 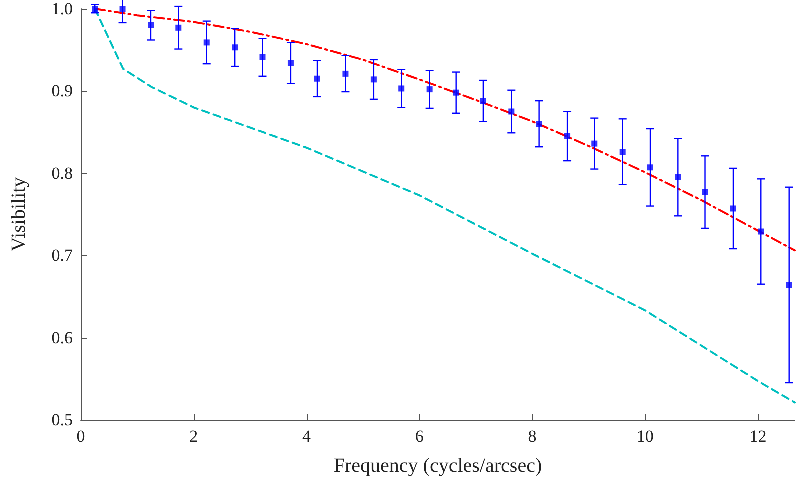 What do you see at coordinates (645, 436) in the screenshot?
I see `x-tick-label: 10` at bounding box center [645, 436].